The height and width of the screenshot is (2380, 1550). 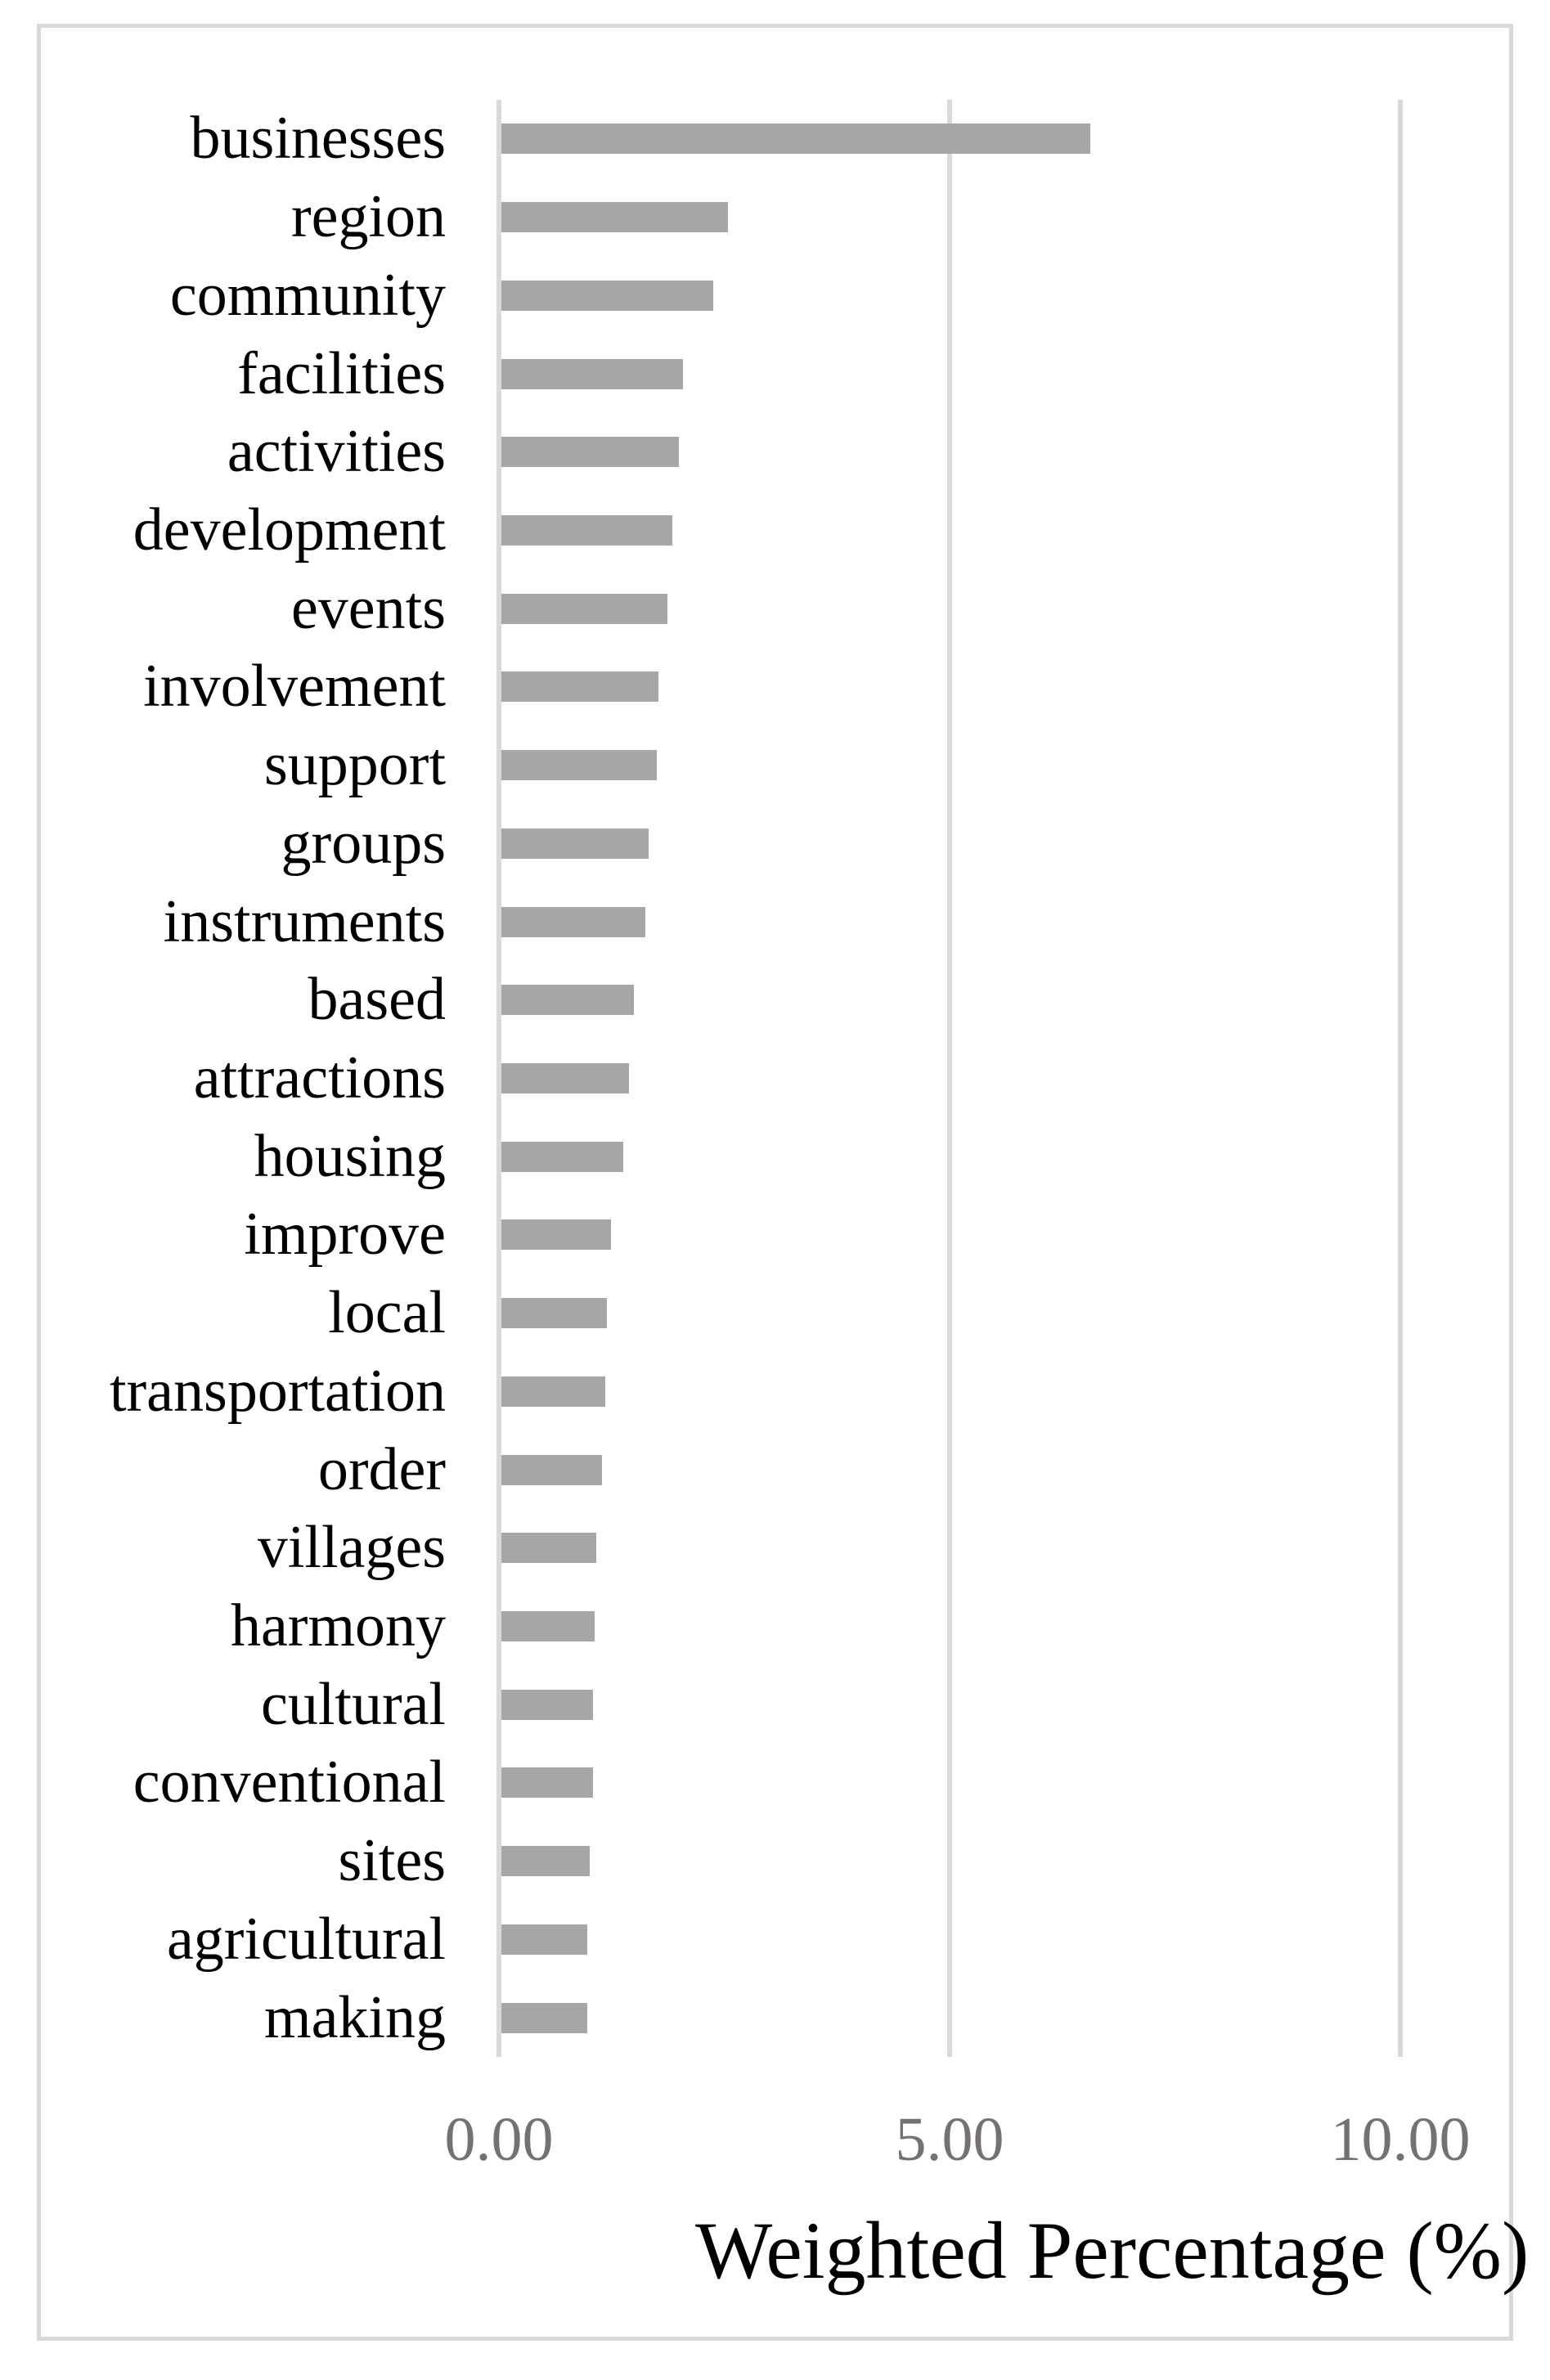 I want to click on bar-local, so click(x=554, y=1313).